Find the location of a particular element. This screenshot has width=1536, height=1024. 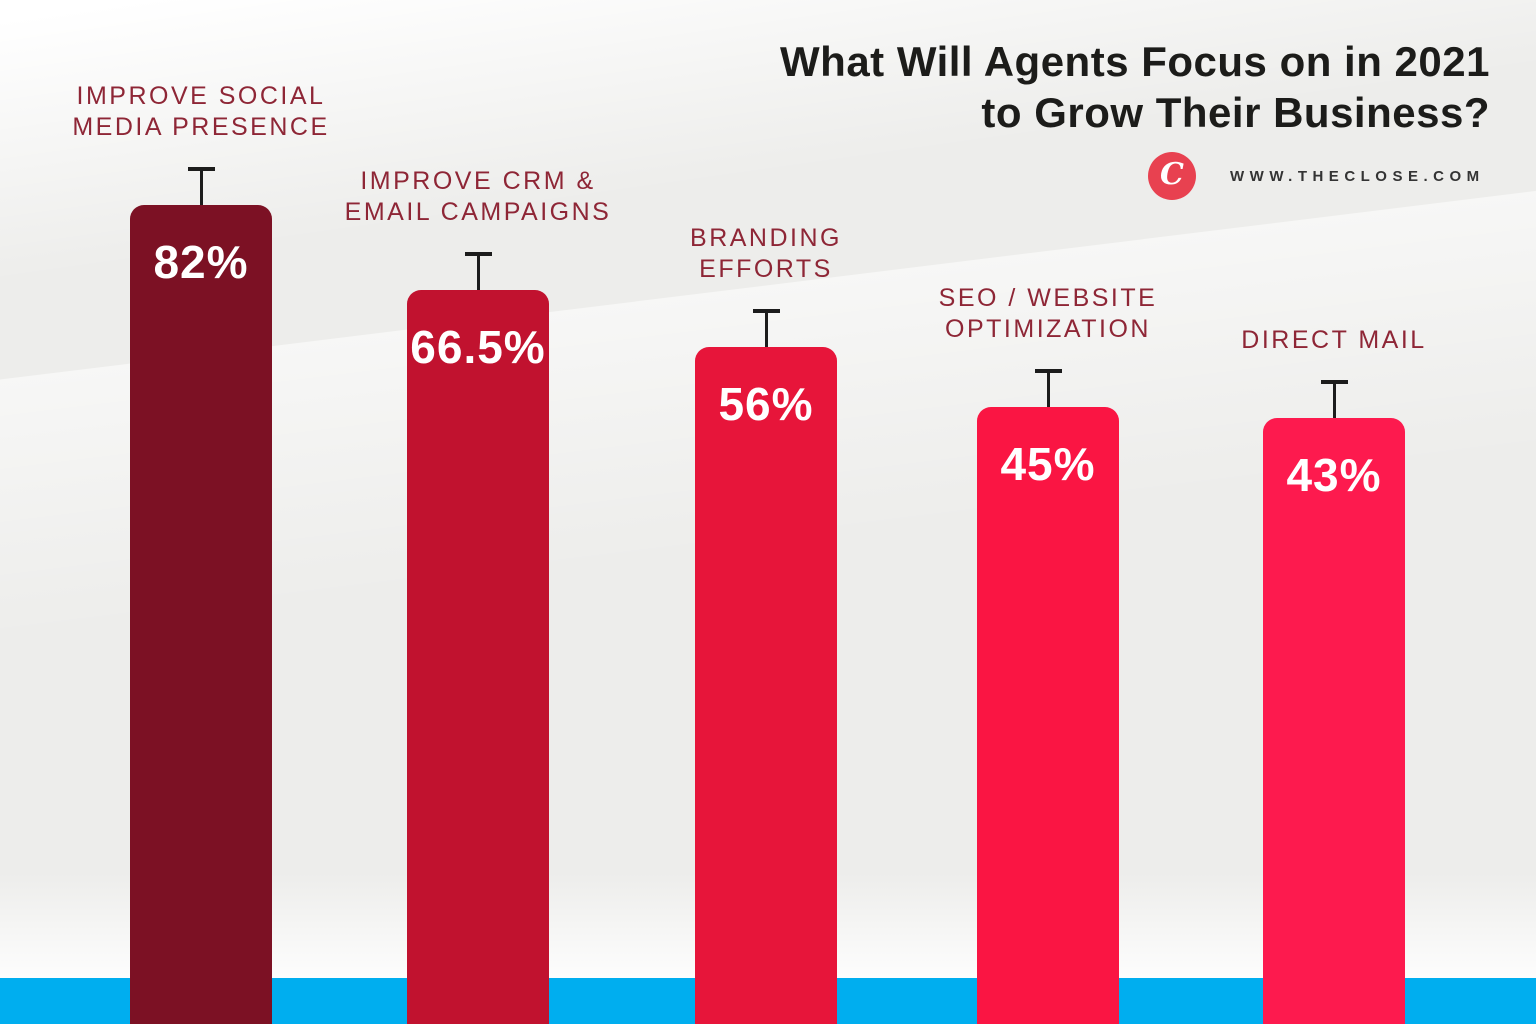

bar-improve-crm-email-campaigns: 66.5% is located at coordinates (478, 657).